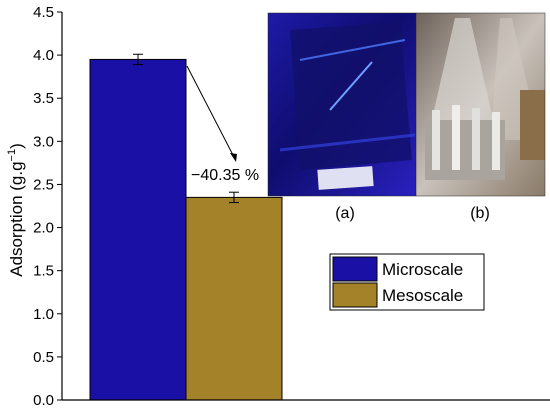 This screenshot has width=550, height=409. Describe the element at coordinates (225, 175) in the screenshot. I see `reduction-annotation: −40.35 %` at that location.